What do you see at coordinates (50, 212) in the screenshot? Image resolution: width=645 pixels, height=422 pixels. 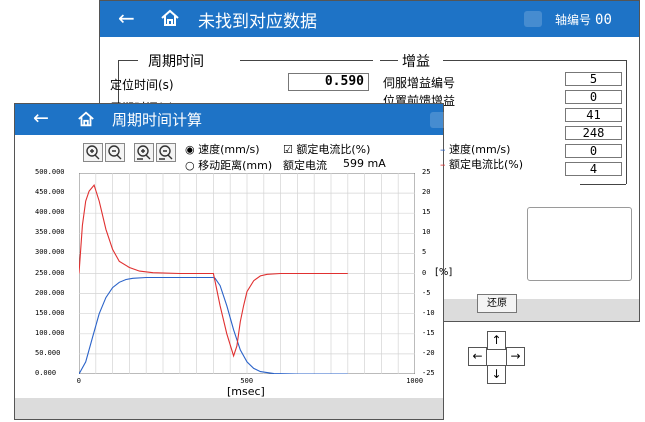 I see `y-left-tick-label: 400.000` at bounding box center [50, 212].